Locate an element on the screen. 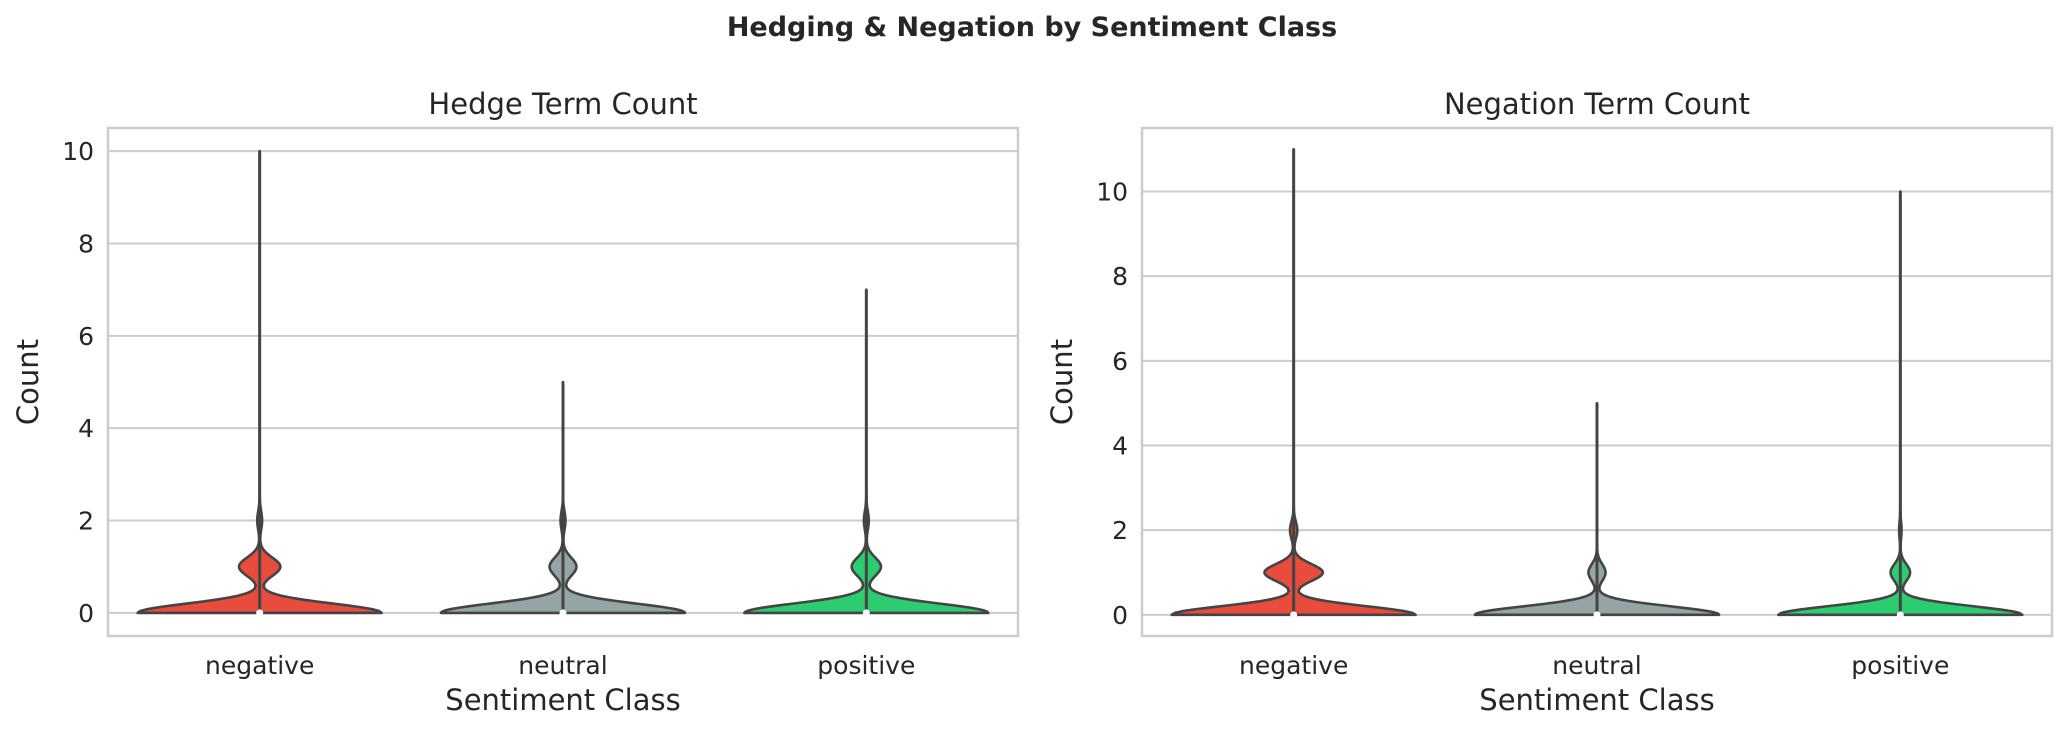 The image size is (2065, 732). hedge-y-axis-label: Count is located at coordinates (28, 382).